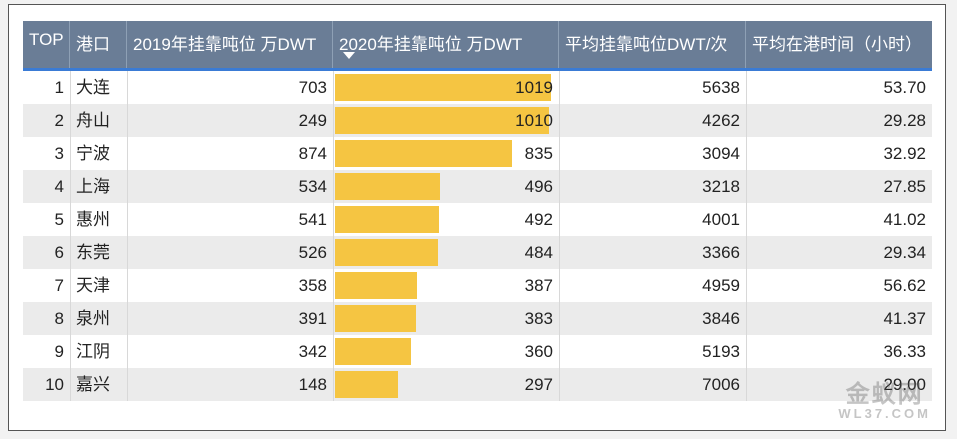 The width and height of the screenshot is (957, 439). What do you see at coordinates (904, 285) in the screenshot?
I see `cell-avg-time: 56.62` at bounding box center [904, 285].